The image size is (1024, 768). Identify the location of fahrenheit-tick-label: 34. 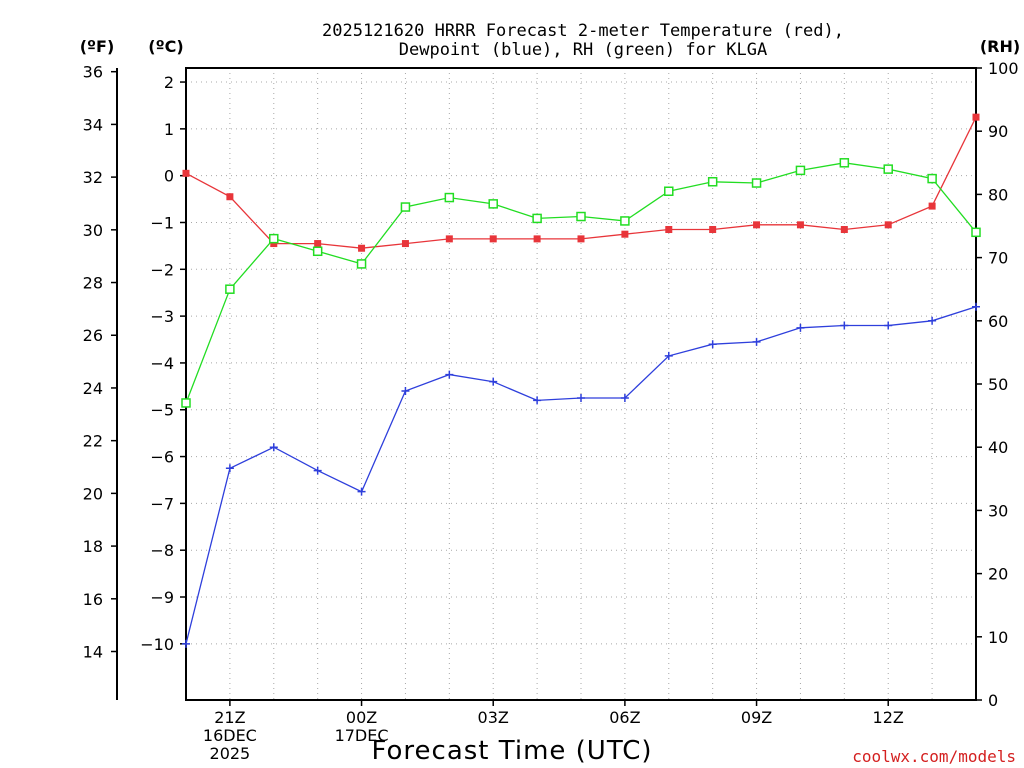
(93, 124).